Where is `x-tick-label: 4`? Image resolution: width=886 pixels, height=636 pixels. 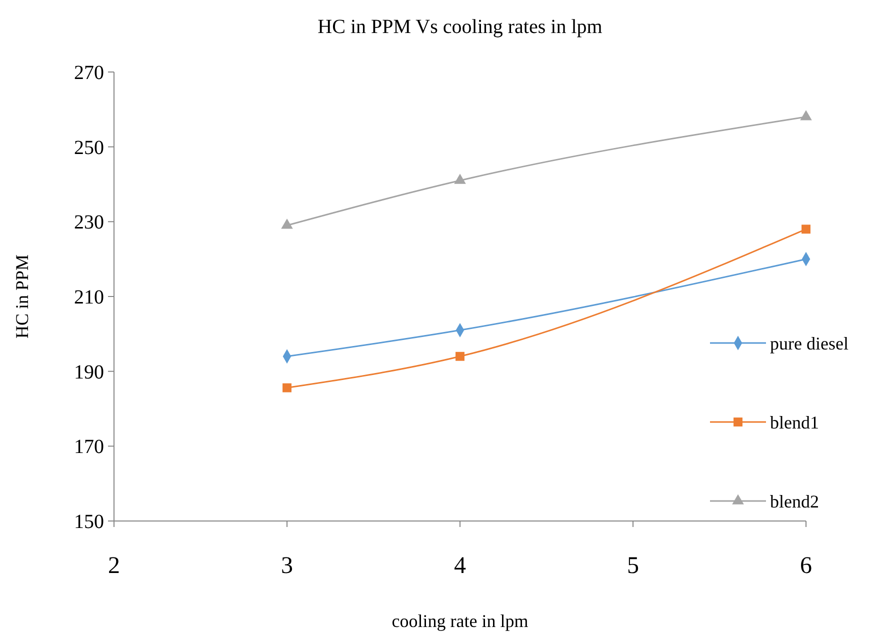
x-tick-label: 4 is located at coordinates (460, 566).